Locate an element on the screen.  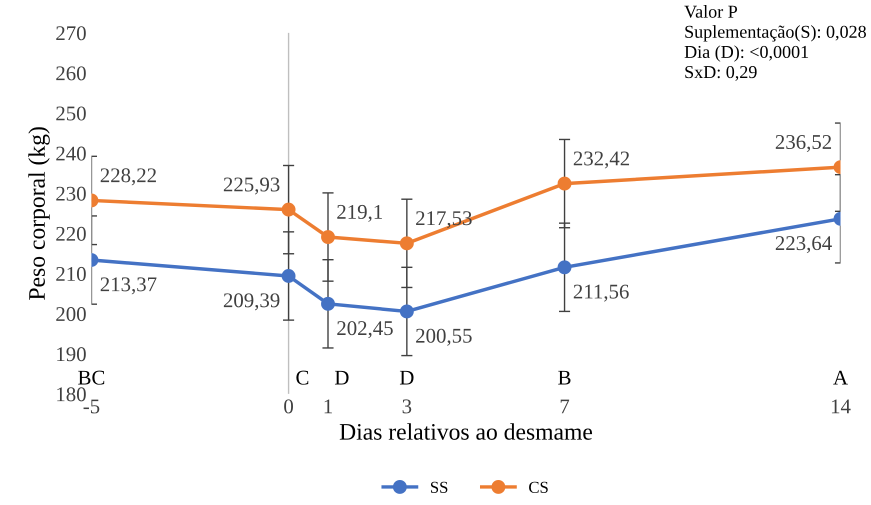
y-tick-label: 230 is located at coordinates (71, 193).